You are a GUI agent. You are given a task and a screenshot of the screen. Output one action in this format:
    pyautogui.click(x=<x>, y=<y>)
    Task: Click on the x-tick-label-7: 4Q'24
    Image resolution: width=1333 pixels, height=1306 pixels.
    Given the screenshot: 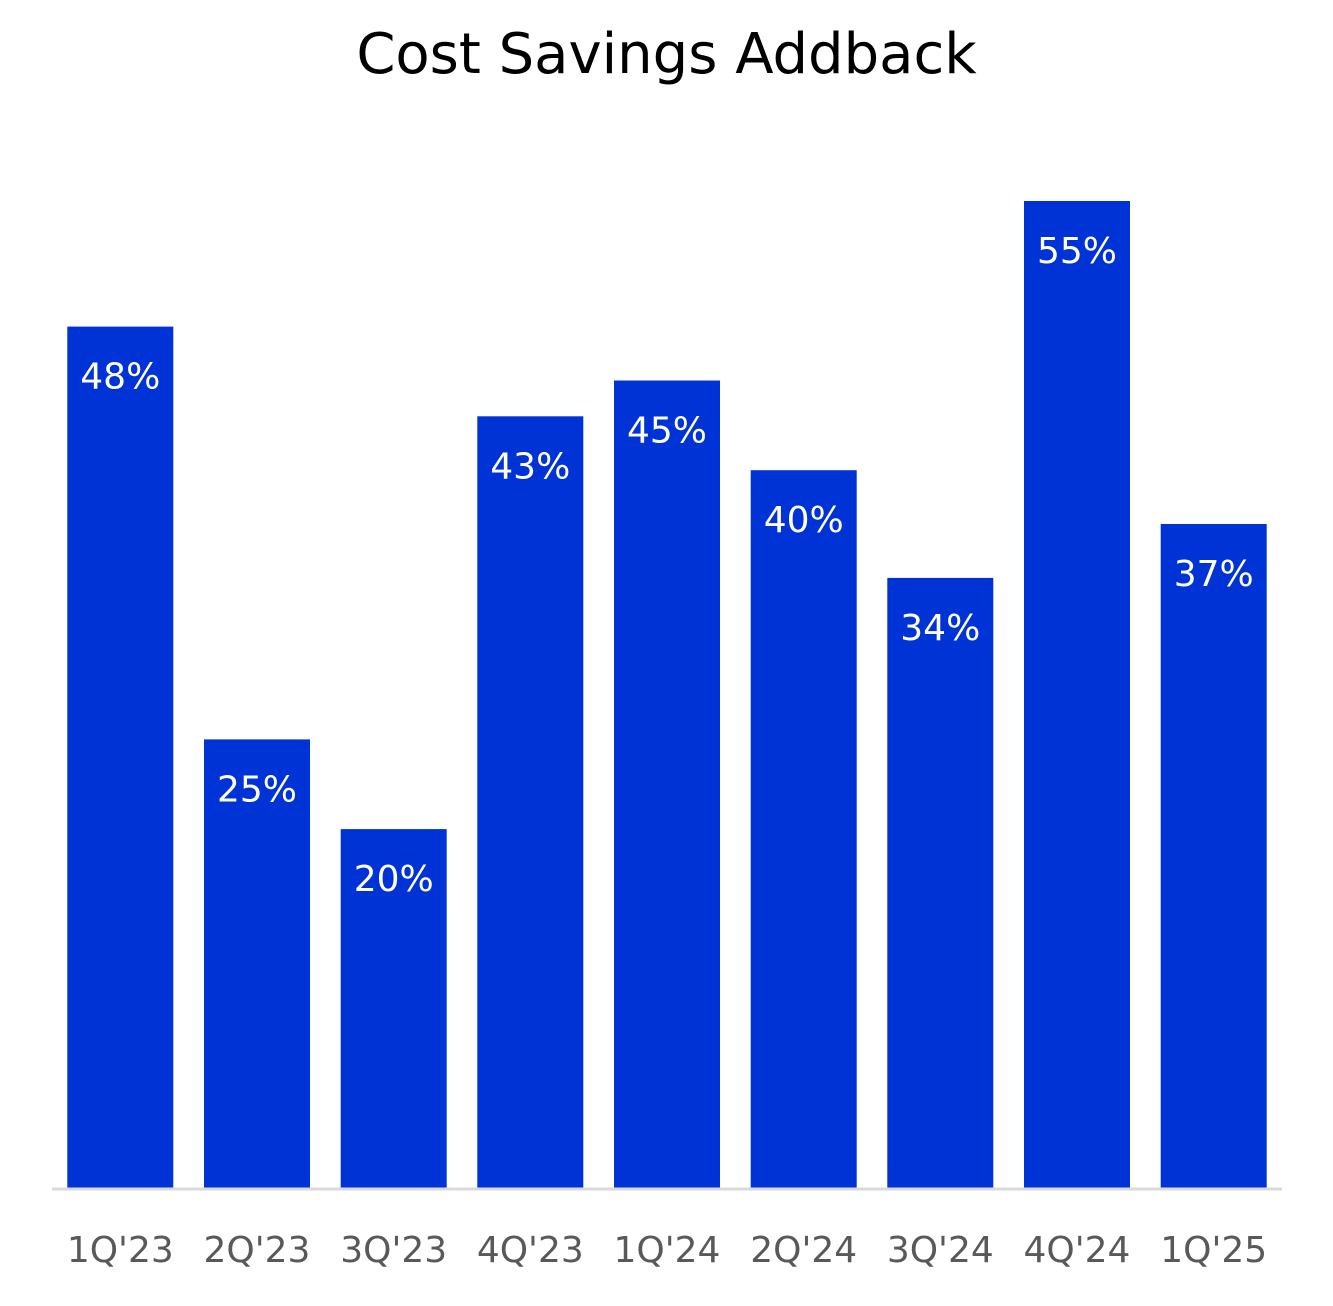 What is the action you would take?
    pyautogui.click(x=1077, y=1250)
    